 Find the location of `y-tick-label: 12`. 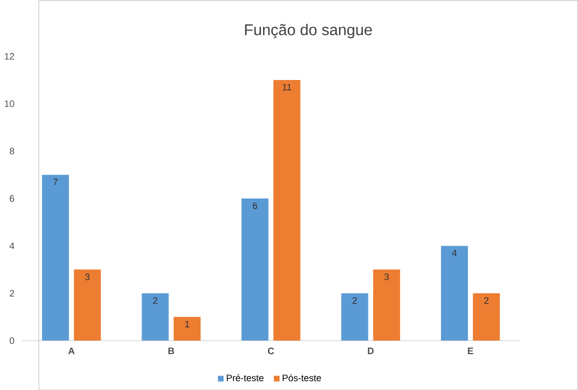

y-tick-label: 12 is located at coordinates (9, 56).